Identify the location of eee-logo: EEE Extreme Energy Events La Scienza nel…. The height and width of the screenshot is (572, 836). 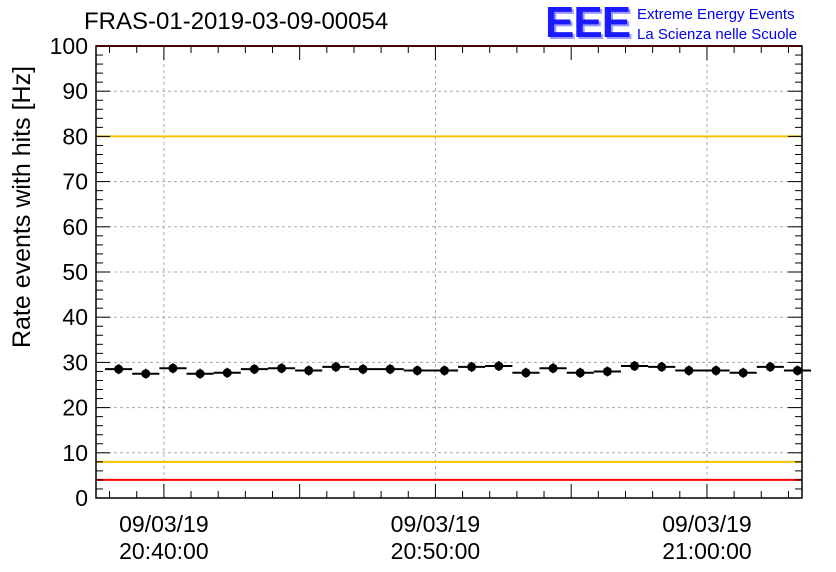
(685, 23).